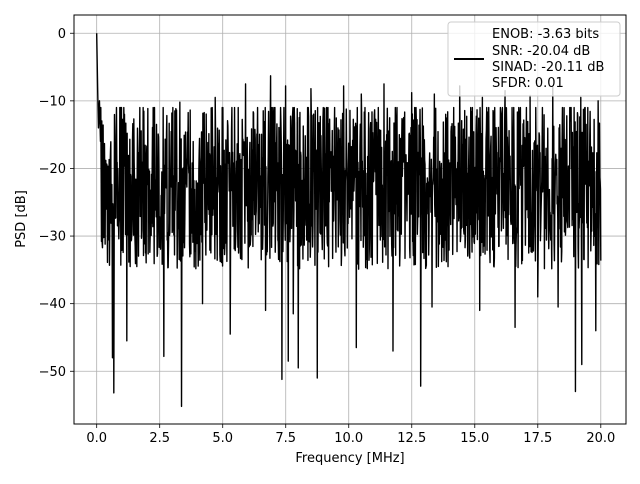 Image resolution: width=640 pixels, height=484 pixels. Describe the element at coordinates (548, 67) in the screenshot. I see `legend-line-sinad: SINAD: -20.11 dB` at that location.